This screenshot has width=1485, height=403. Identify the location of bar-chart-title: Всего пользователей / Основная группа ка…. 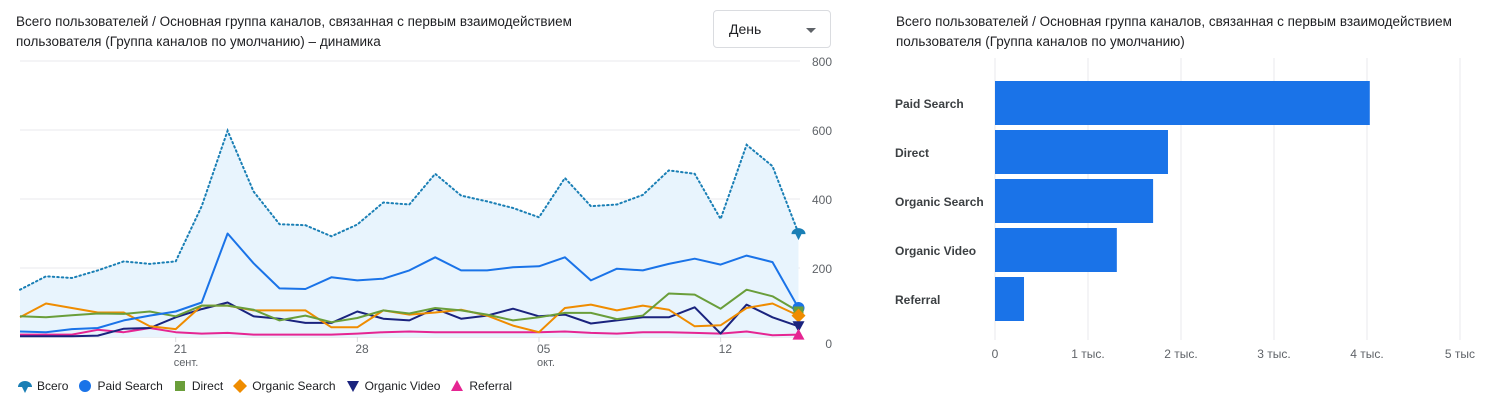
(1174, 31).